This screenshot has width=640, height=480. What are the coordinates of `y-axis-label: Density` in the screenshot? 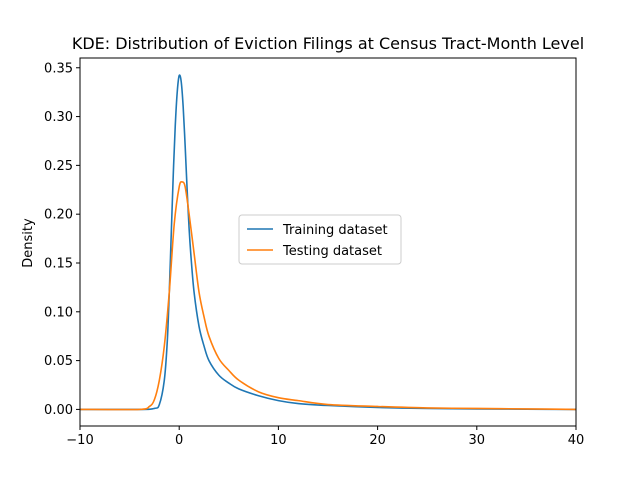 It's located at (28, 243).